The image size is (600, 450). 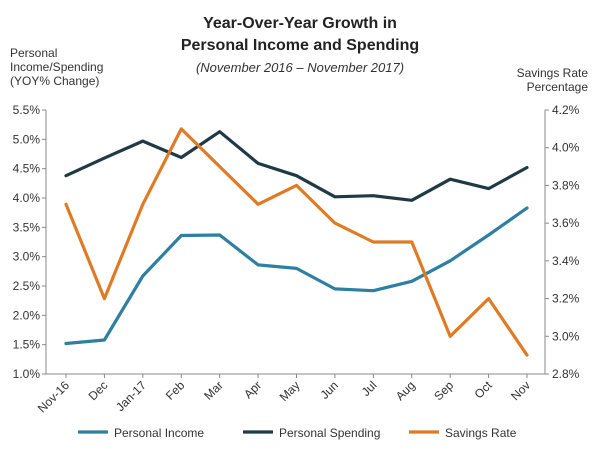 I want to click on x-axis-tick-label: Sep, so click(x=443, y=390).